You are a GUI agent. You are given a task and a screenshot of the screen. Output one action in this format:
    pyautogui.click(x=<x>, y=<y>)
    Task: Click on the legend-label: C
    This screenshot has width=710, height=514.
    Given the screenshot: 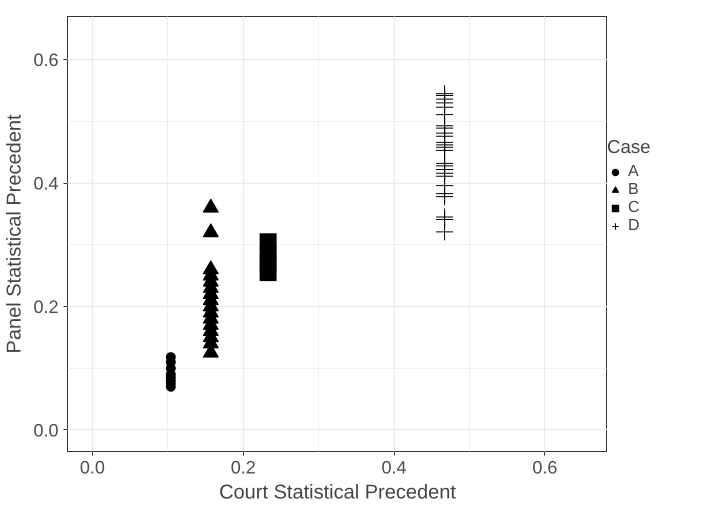 What is the action you would take?
    pyautogui.click(x=634, y=208)
    